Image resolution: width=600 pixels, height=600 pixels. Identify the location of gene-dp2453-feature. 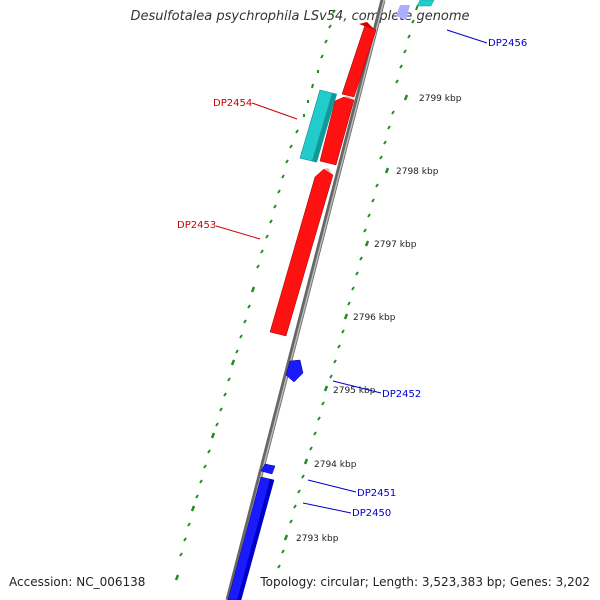
(301, 252).